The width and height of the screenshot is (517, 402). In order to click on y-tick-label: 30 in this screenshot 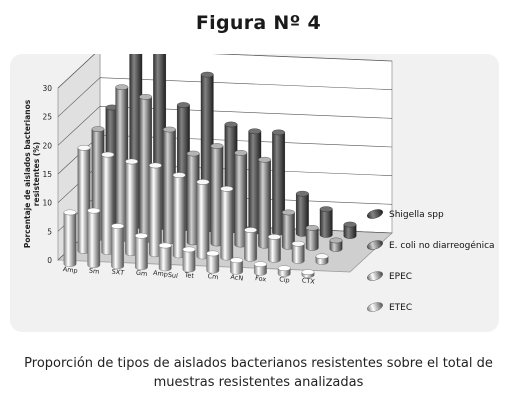, I will do `click(47, 88)`.